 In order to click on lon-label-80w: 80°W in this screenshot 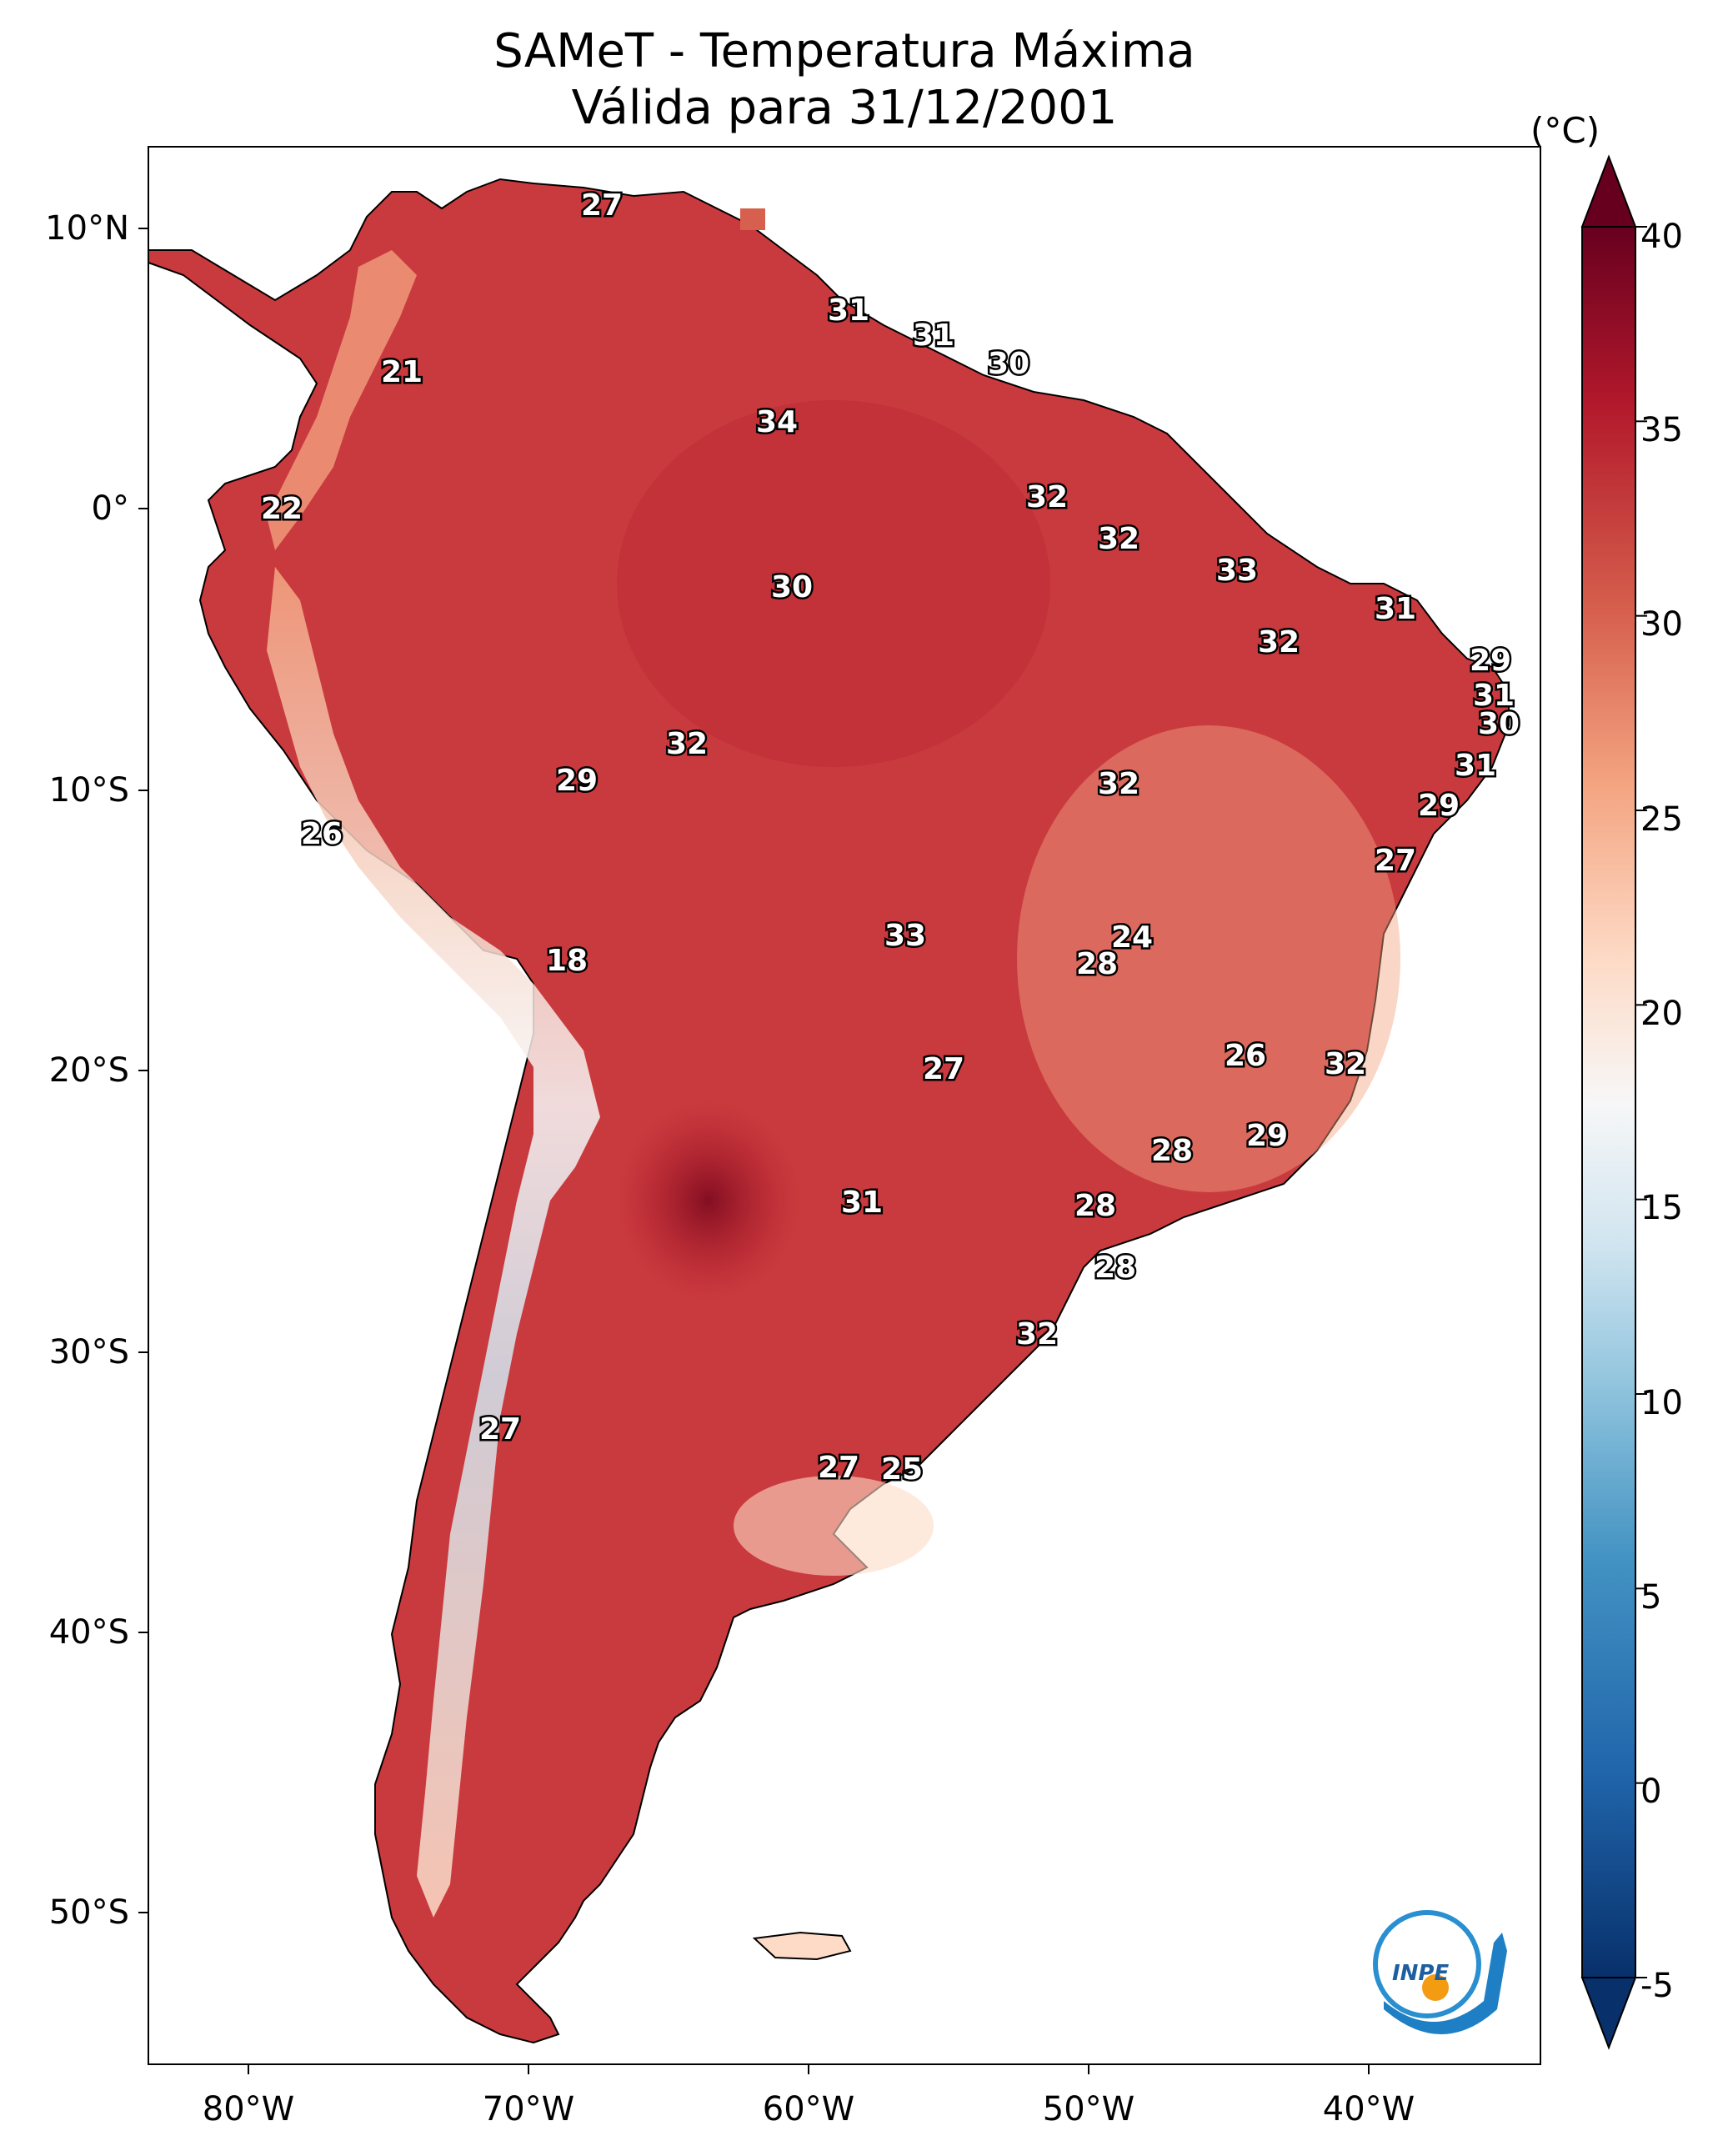, I will do `click(249, 2109)`.